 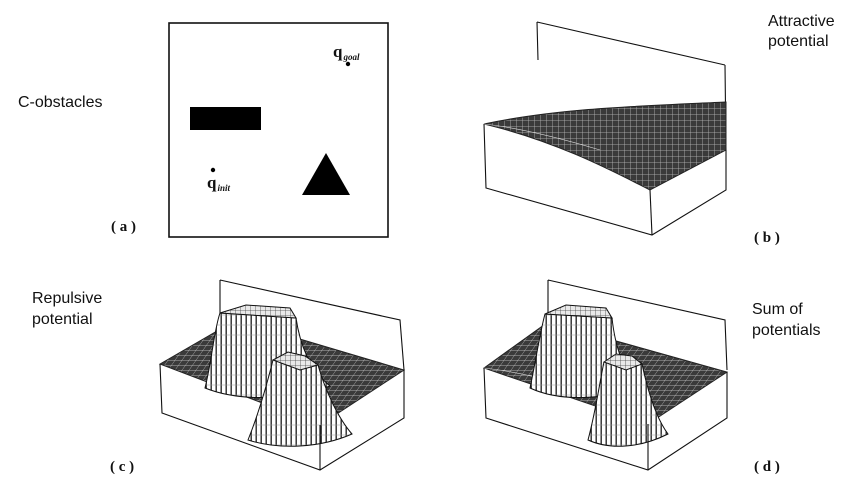 I want to click on q-goal-marker: qgoal, so click(x=346, y=54).